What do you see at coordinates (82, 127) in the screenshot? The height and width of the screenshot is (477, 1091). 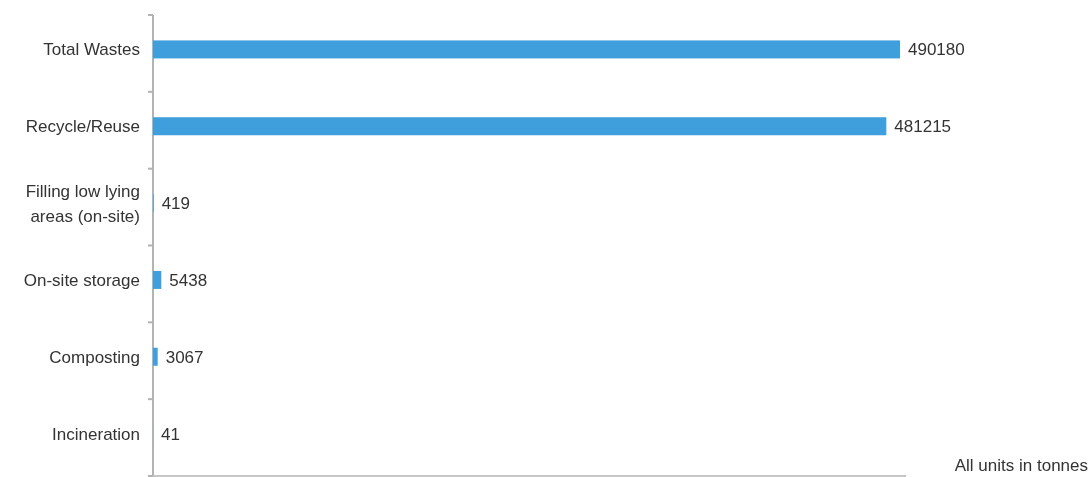 I see `y-tick-label: Recycle/Reuse` at bounding box center [82, 127].